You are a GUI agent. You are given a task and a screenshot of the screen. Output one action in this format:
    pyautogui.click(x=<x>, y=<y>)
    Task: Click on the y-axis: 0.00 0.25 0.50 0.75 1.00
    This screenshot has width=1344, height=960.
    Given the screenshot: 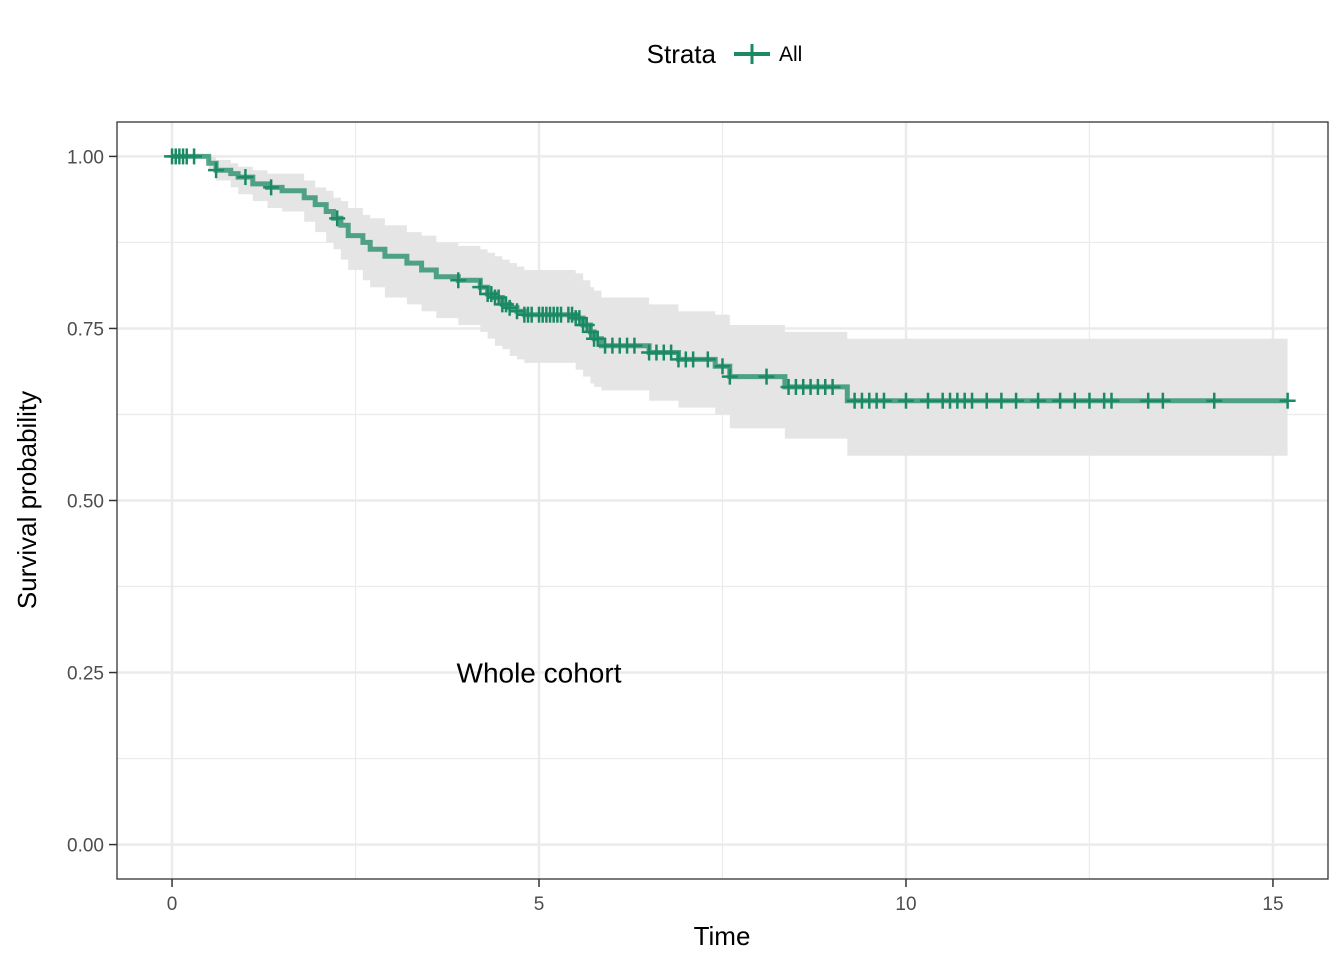 What is the action you would take?
    pyautogui.click(x=92, y=502)
    